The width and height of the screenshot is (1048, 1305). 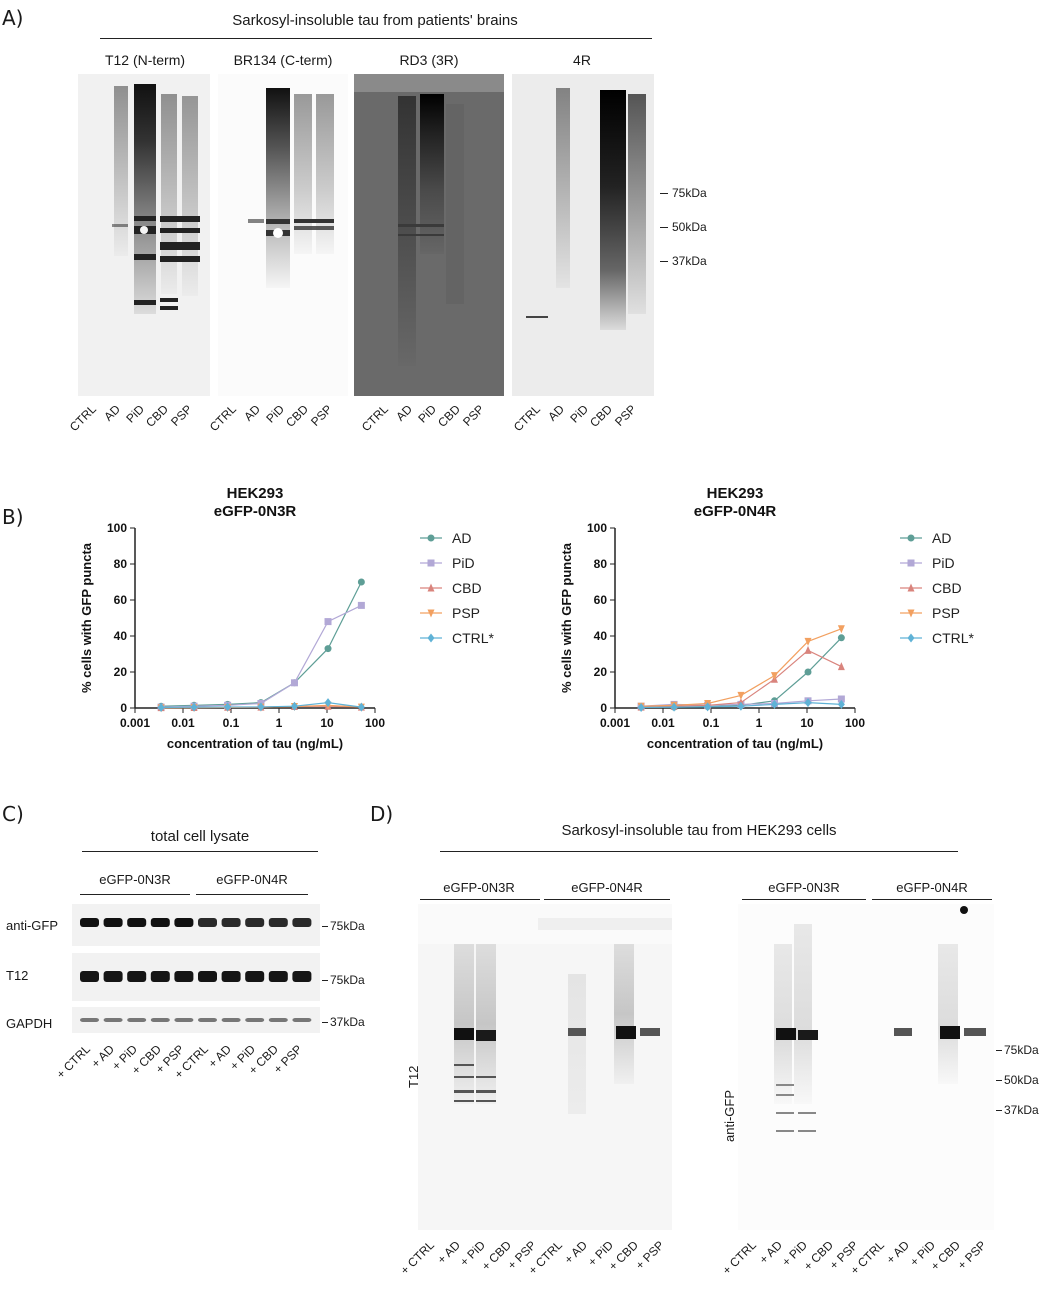 I want to click on panel-c-group1-rule, so click(x=135, y=894).